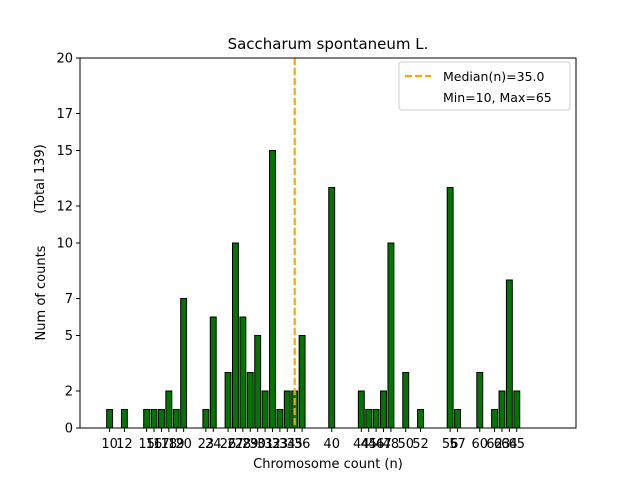 This screenshot has height=485, width=640. What do you see at coordinates (328, 44) in the screenshot?
I see `chart-title: Saccharum spontaneum L.` at bounding box center [328, 44].